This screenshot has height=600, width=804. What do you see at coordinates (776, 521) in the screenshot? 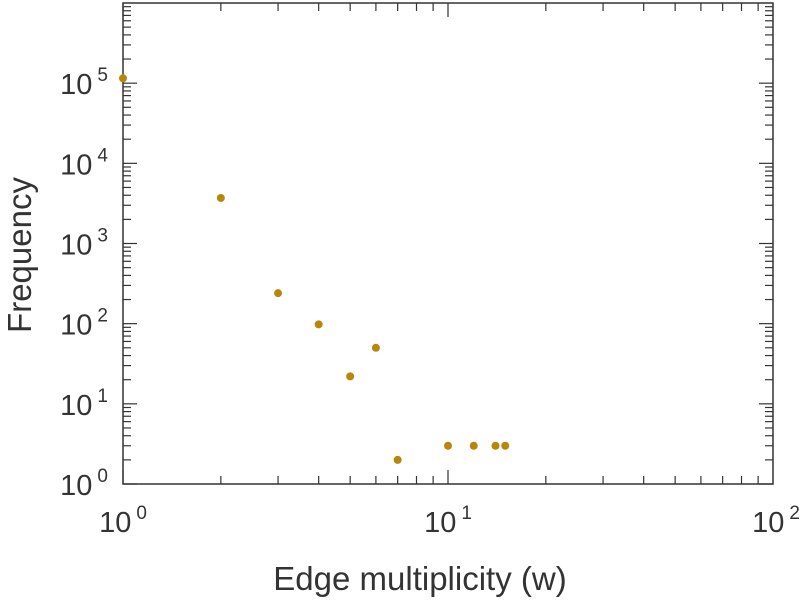
I see `x-tick-label: 10 2` at bounding box center [776, 521].